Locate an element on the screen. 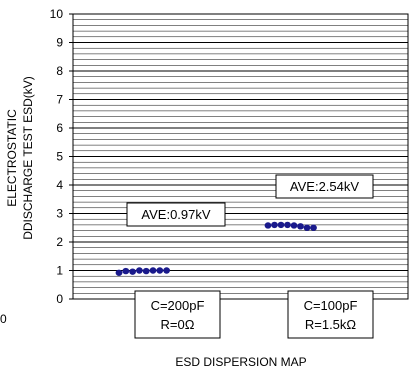 The width and height of the screenshot is (419, 373). y-axis-title-line-2: DDISCHARGE TEST ESD(kV) is located at coordinates (28, 158).